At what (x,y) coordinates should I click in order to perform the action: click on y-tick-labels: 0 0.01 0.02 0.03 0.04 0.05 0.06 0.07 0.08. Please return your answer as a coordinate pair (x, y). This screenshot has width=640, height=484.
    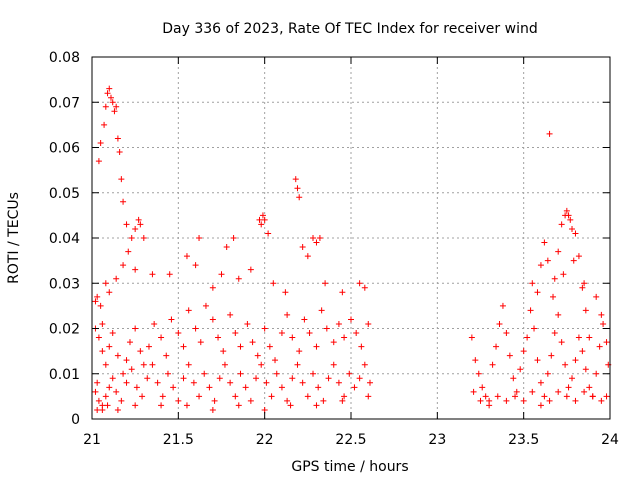
    Looking at the image, I should click on (64, 239).